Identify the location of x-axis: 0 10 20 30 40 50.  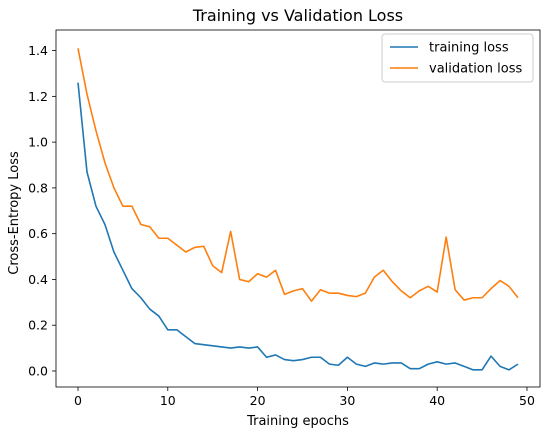
(304, 397).